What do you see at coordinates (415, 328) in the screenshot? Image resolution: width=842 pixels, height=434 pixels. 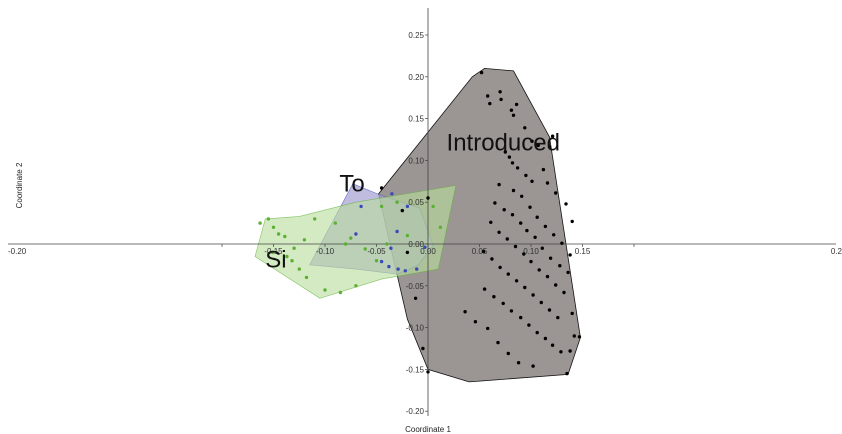 I see `y-tick-label: -0.10` at bounding box center [415, 328].